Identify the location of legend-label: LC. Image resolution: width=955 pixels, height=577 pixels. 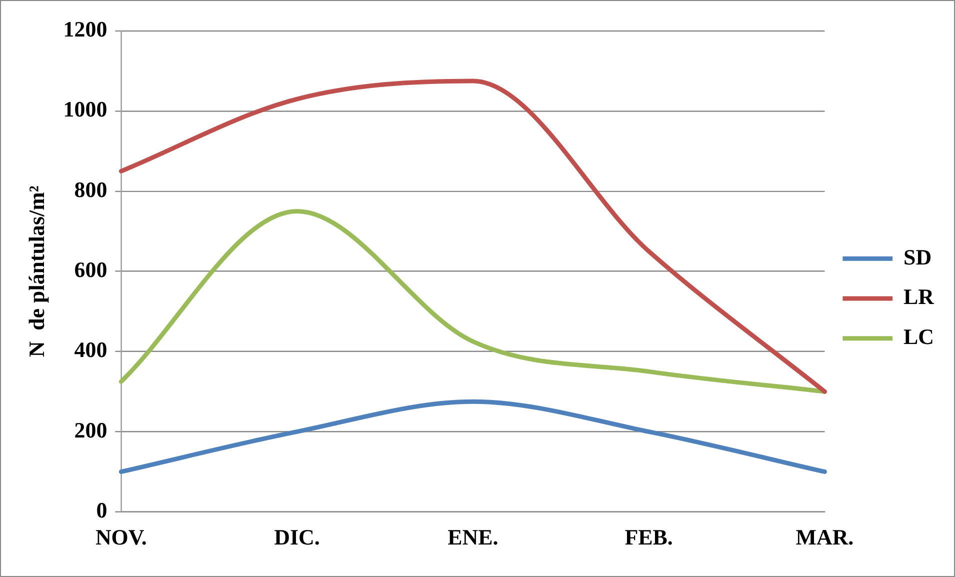
(919, 336).